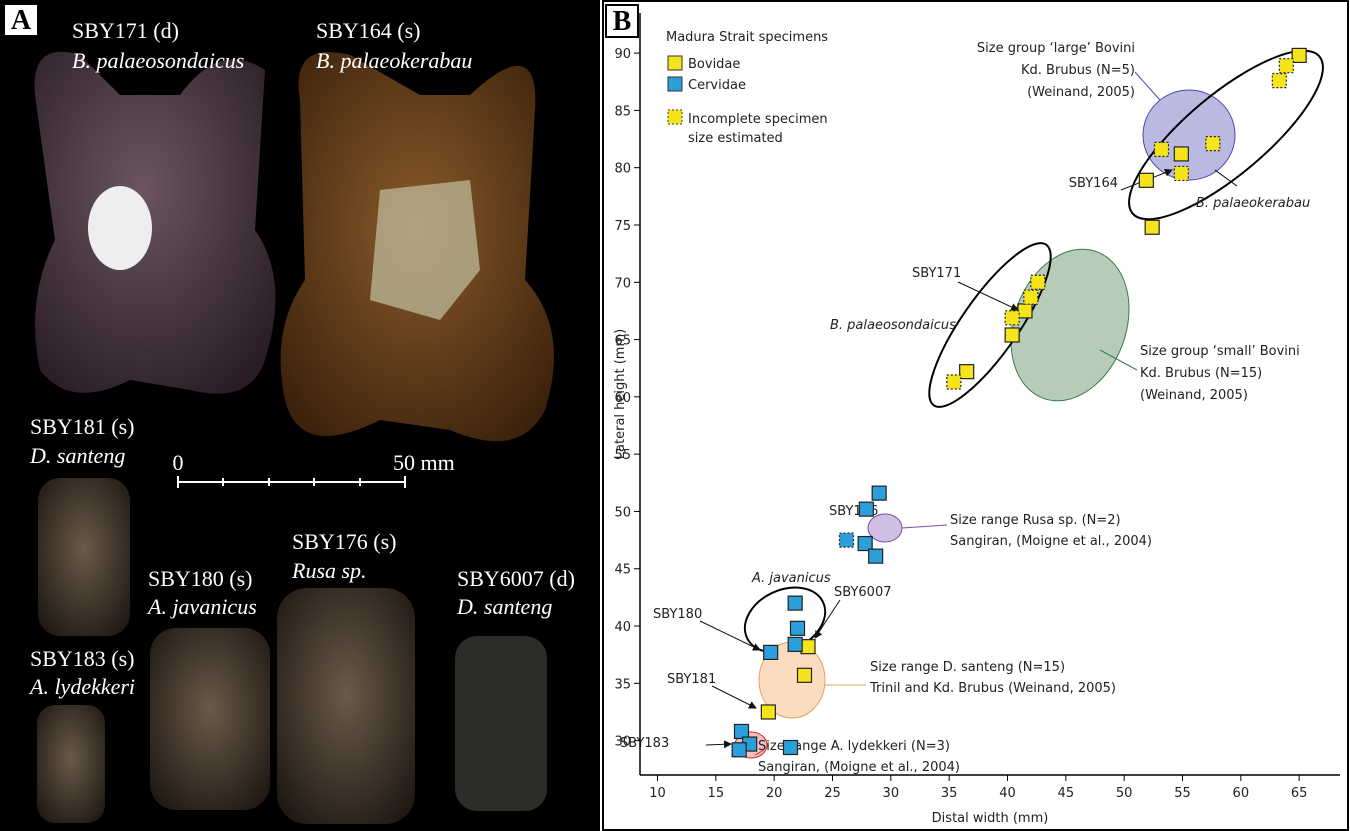 The image size is (1350, 831). Describe the element at coordinates (125, 30) in the screenshot. I see `specimen-id: SBY171 (d)` at that location.